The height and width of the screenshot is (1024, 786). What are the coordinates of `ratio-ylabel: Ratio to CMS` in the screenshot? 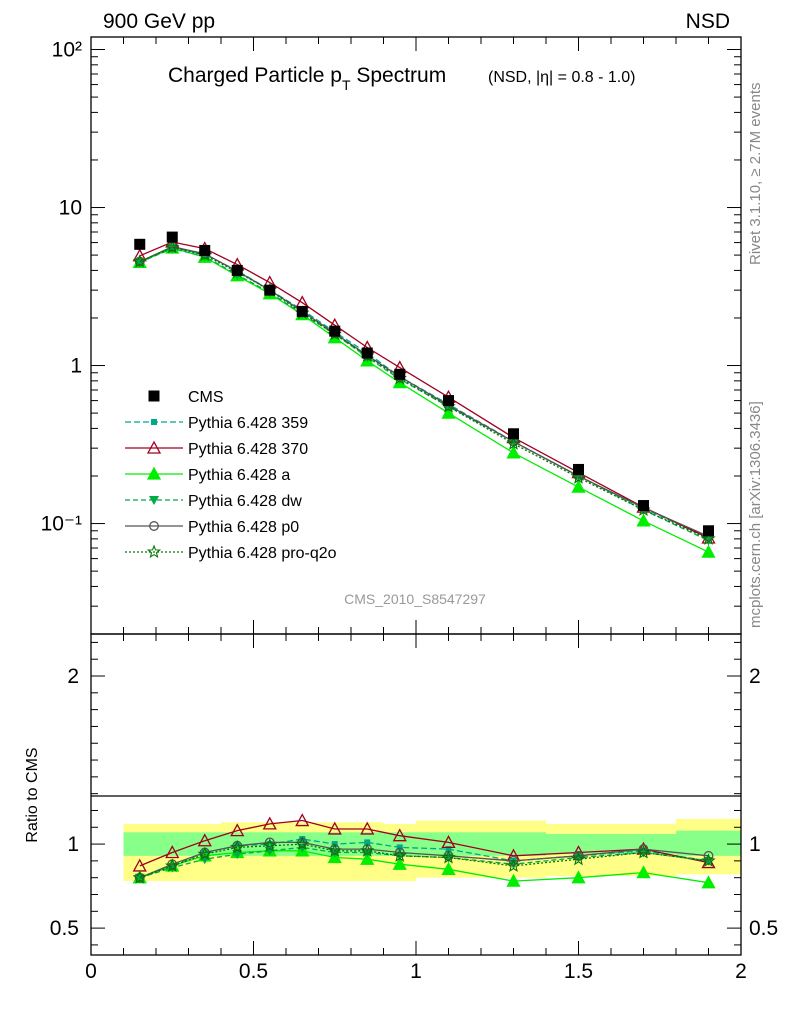 It's located at (32, 794).